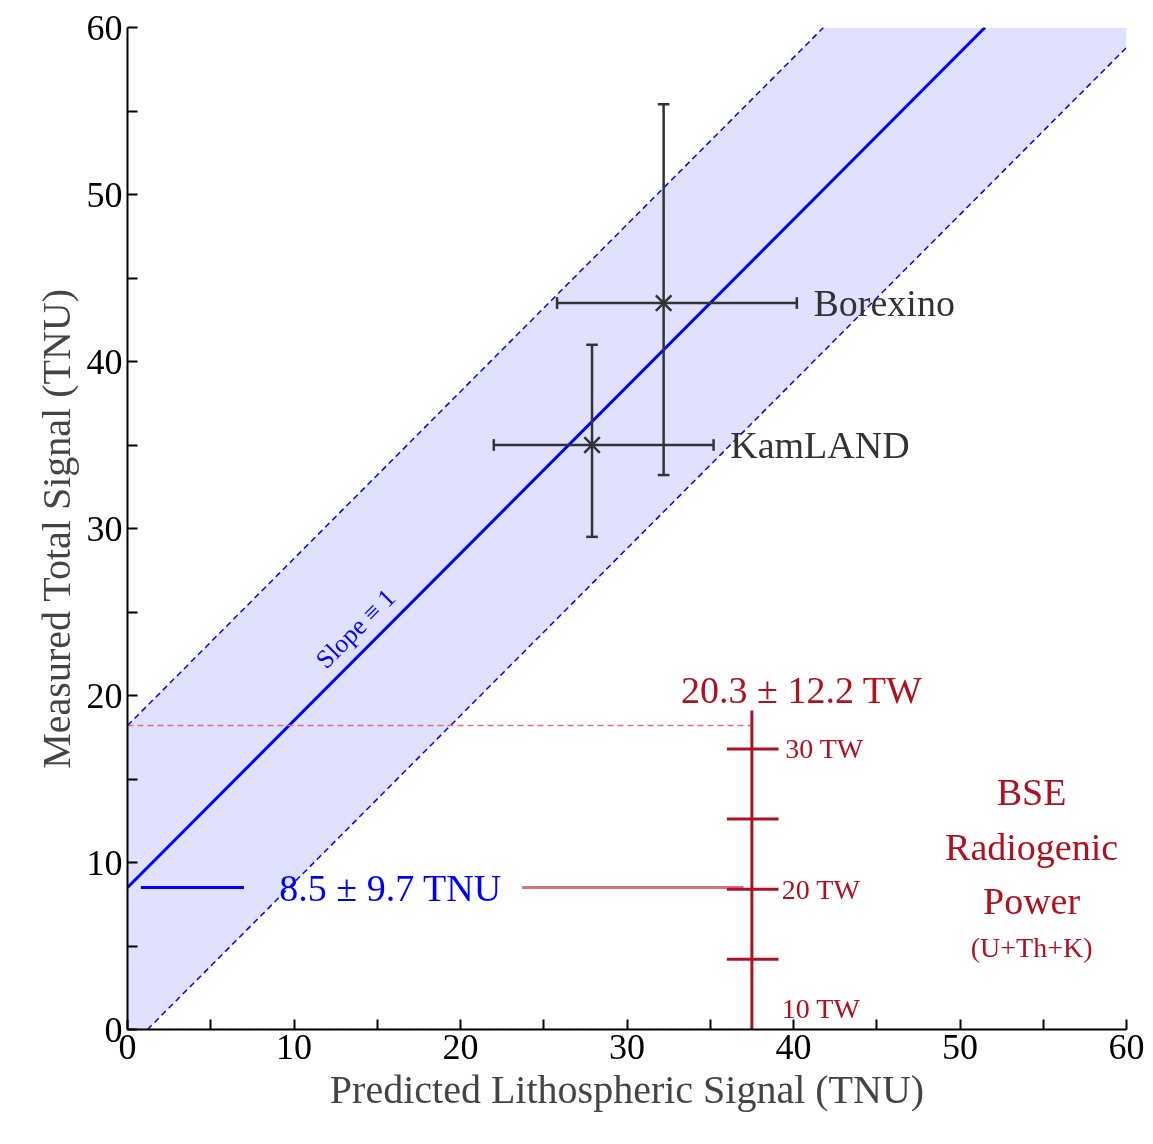  What do you see at coordinates (56, 529) in the screenshot?
I see `y-axis-title: Measured Total Signal (TNU)` at bounding box center [56, 529].